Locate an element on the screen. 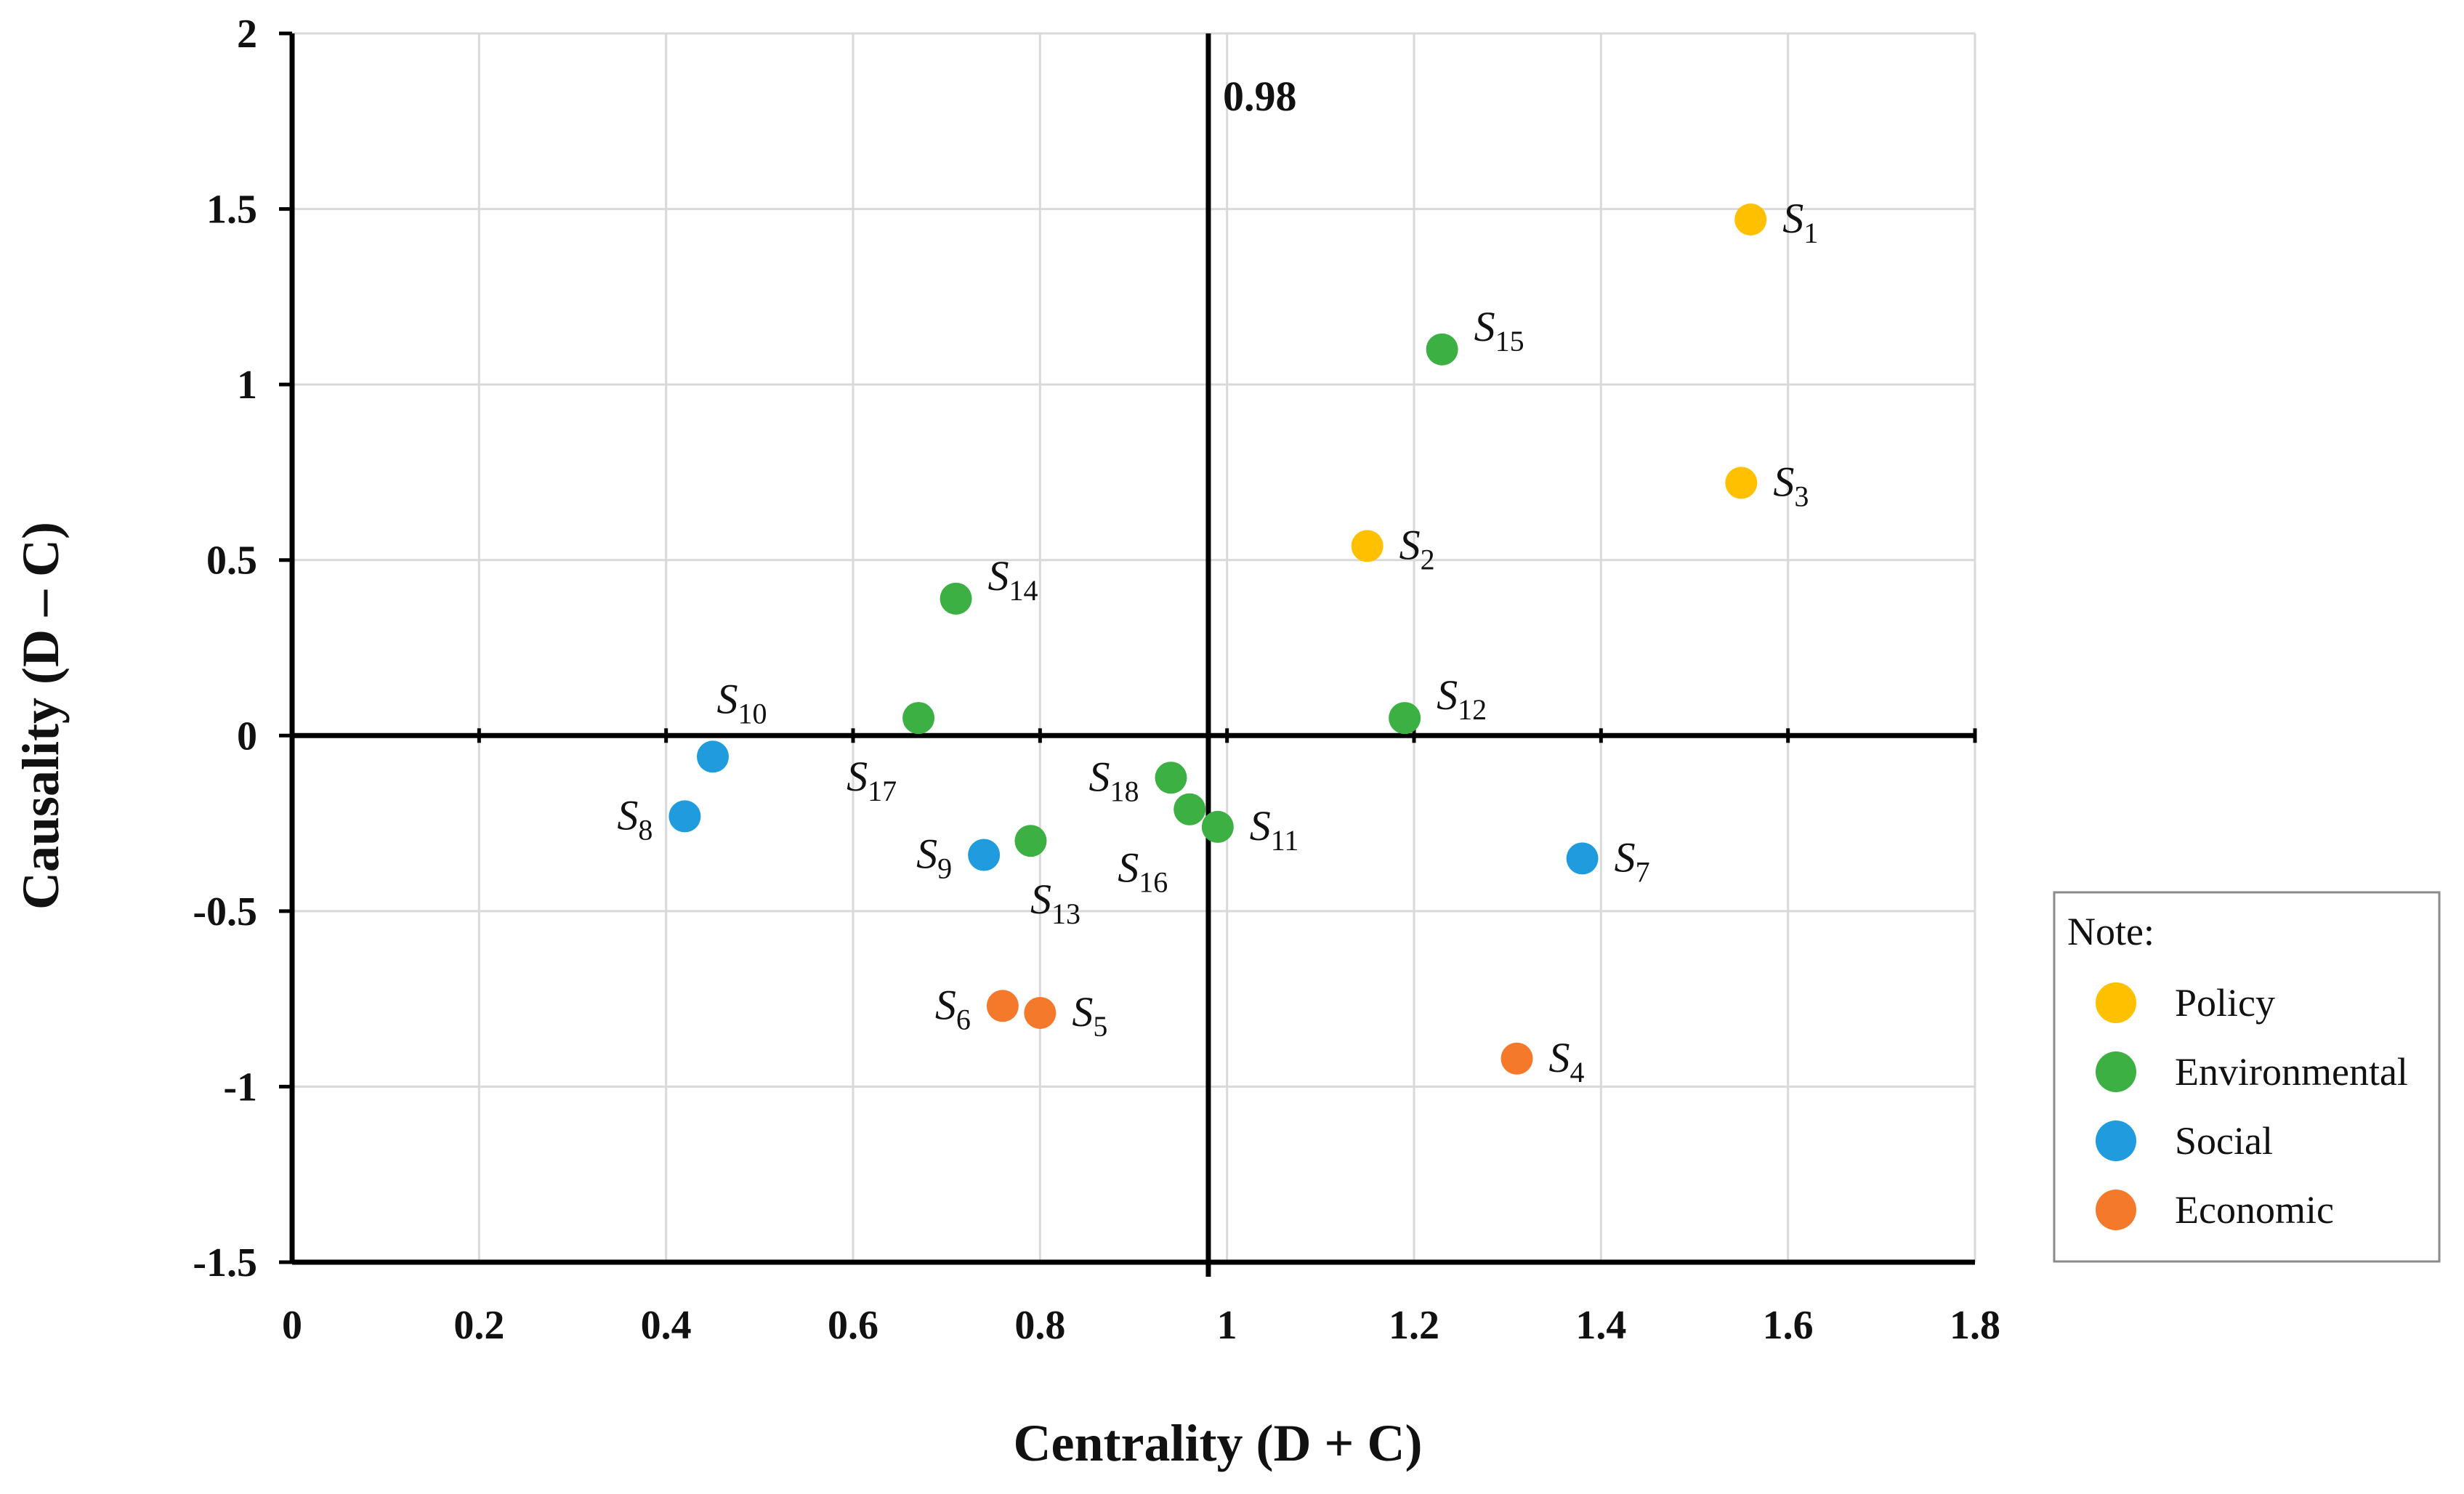 Image resolution: width=2464 pixels, height=1494 pixels. legend-title: Note: is located at coordinates (2111, 931).